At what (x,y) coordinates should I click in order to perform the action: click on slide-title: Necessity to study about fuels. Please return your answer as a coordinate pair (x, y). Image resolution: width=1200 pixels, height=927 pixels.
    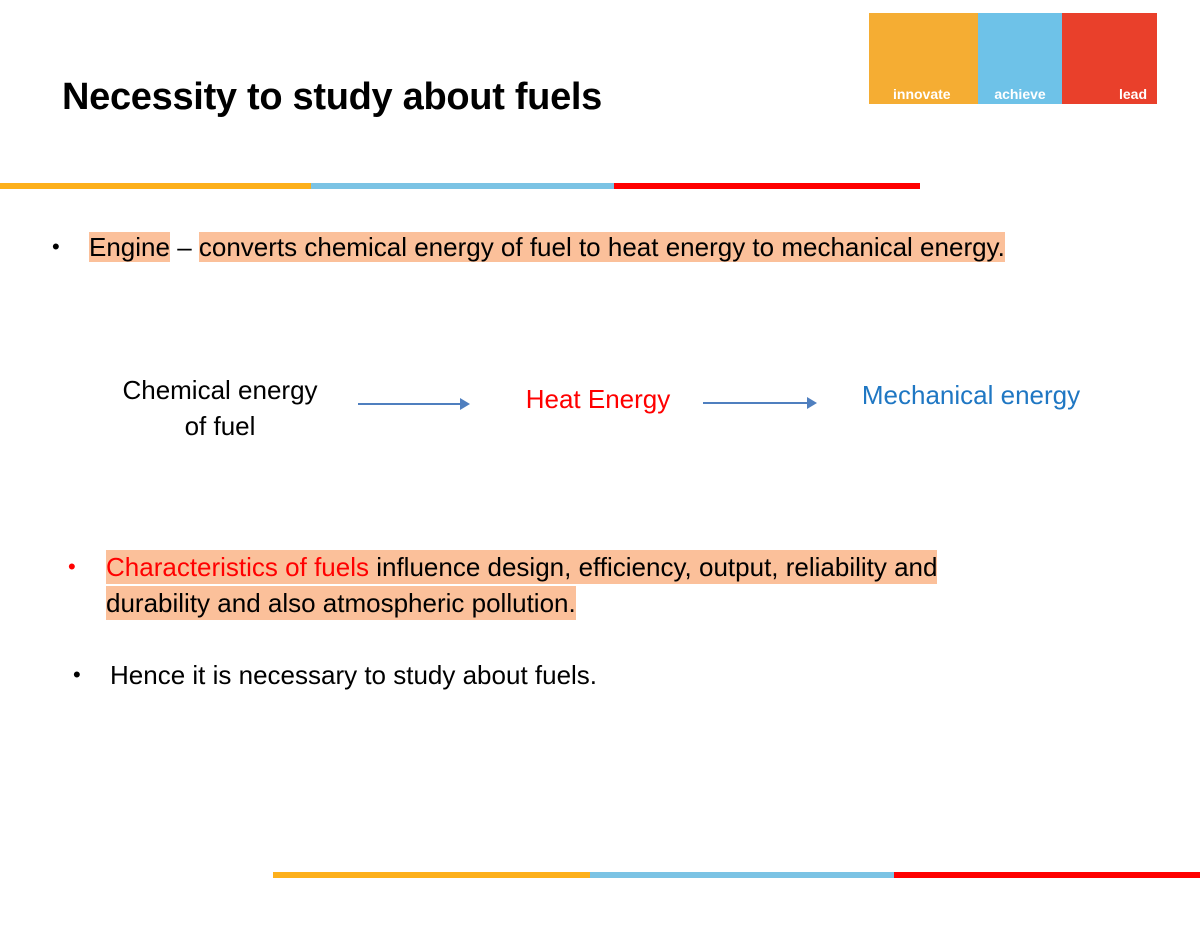
    Looking at the image, I should click on (332, 97).